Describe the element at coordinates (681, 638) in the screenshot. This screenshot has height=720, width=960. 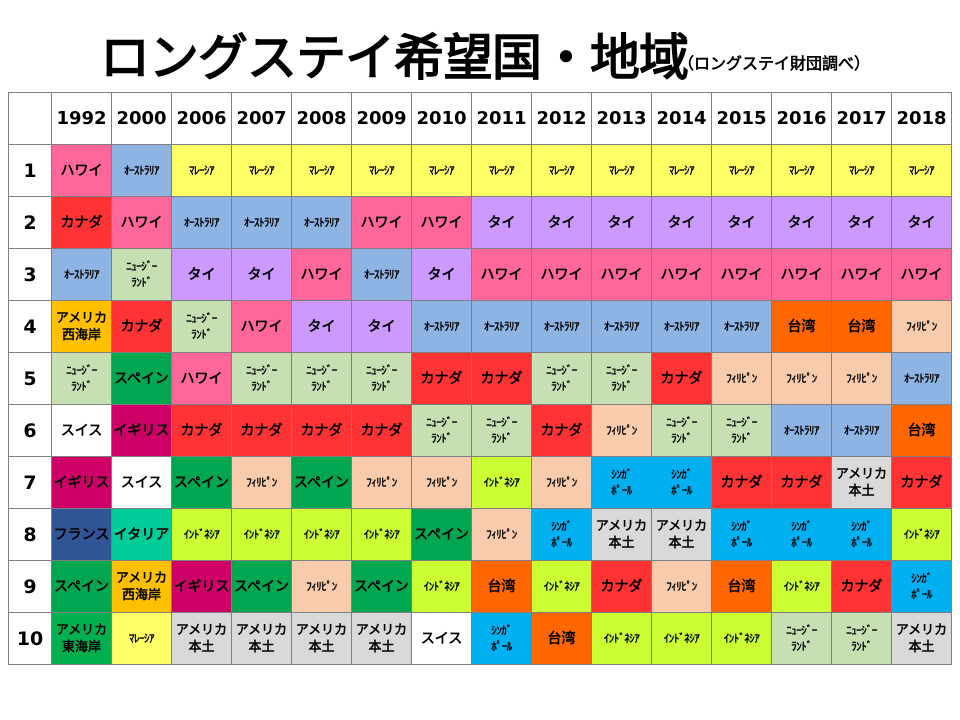
I see `country-cell: ｲﾝﾄﾞﾈｼｱ` at that location.